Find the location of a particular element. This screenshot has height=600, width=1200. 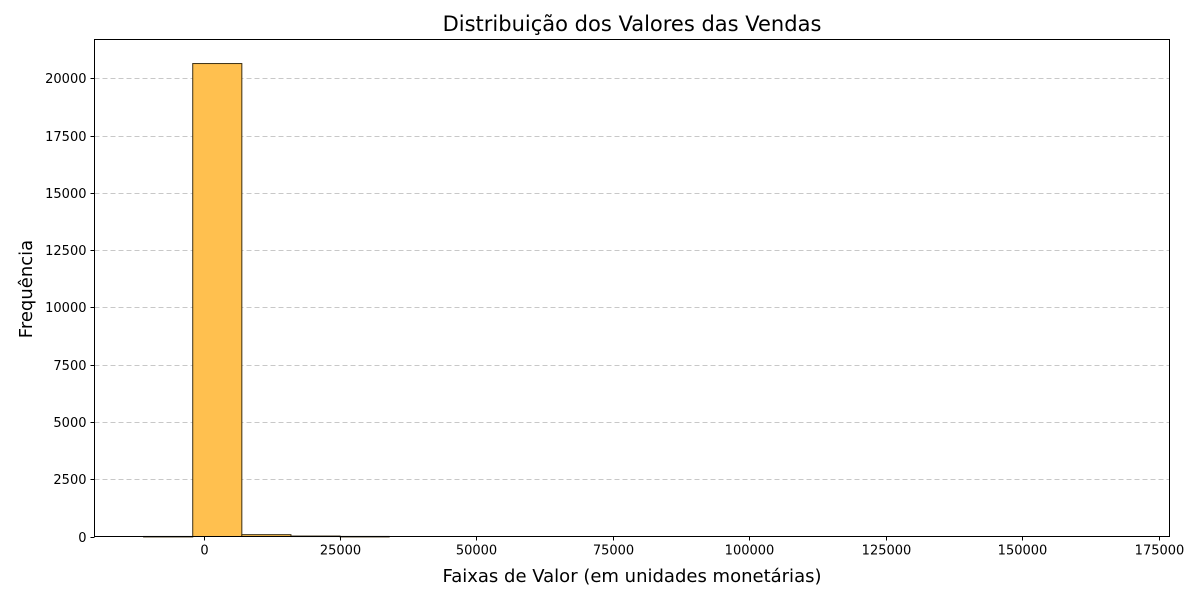

y-tick-label: 17500 is located at coordinates (65, 137).